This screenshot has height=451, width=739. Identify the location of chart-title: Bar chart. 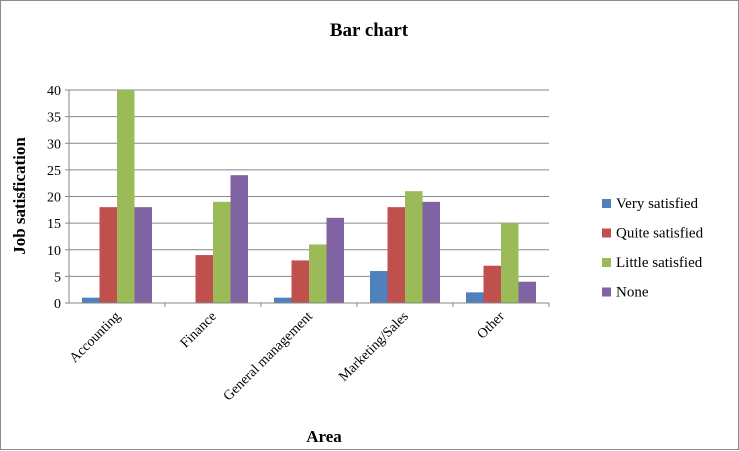
(369, 30).